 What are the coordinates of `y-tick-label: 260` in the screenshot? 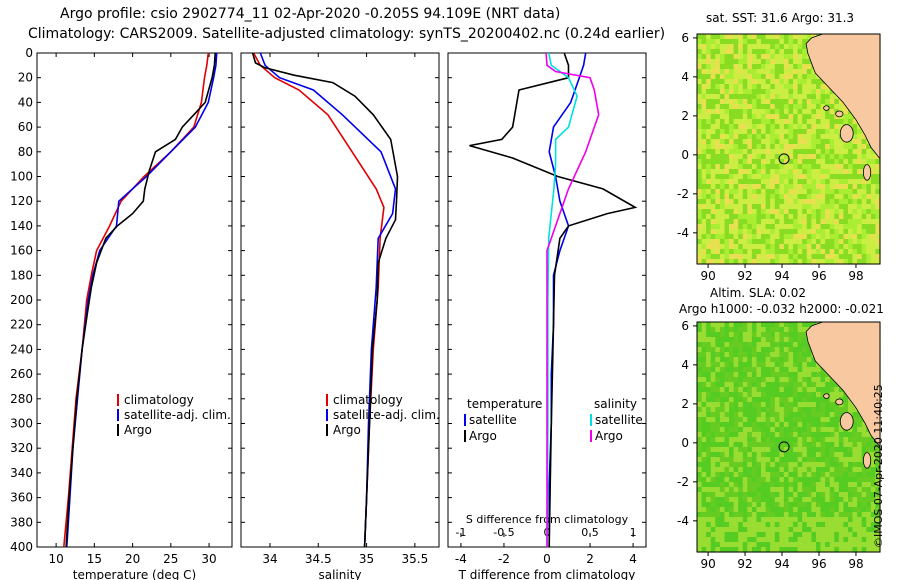 It's located at (21, 374).